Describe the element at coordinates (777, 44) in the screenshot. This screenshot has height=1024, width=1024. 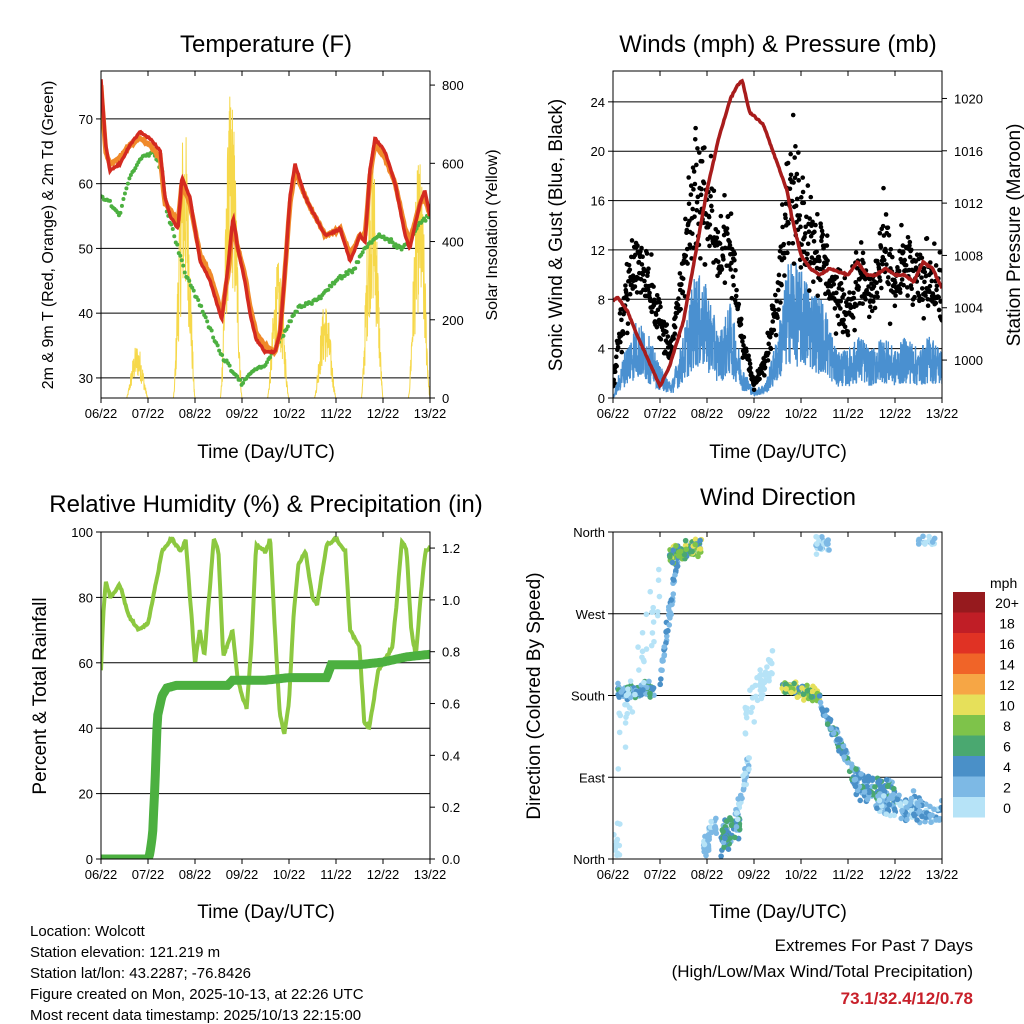
I see `winds-title: Winds (mph) & Pressure (mb)` at that location.